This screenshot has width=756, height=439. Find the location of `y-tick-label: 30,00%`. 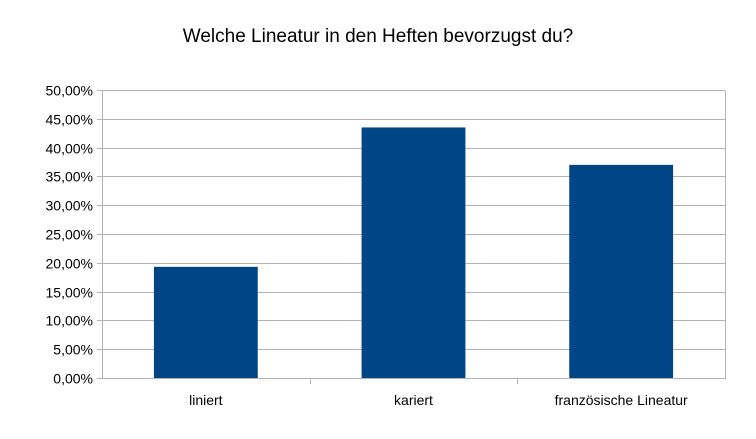

y-tick-label: 30,00% is located at coordinates (69, 206).